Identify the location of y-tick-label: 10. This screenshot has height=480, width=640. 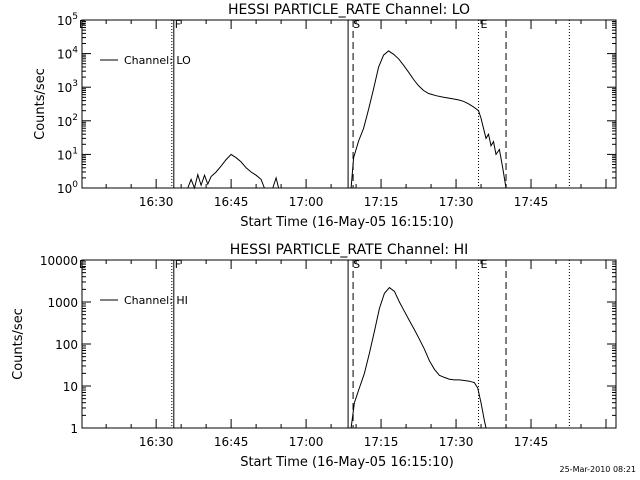
(70, 387).